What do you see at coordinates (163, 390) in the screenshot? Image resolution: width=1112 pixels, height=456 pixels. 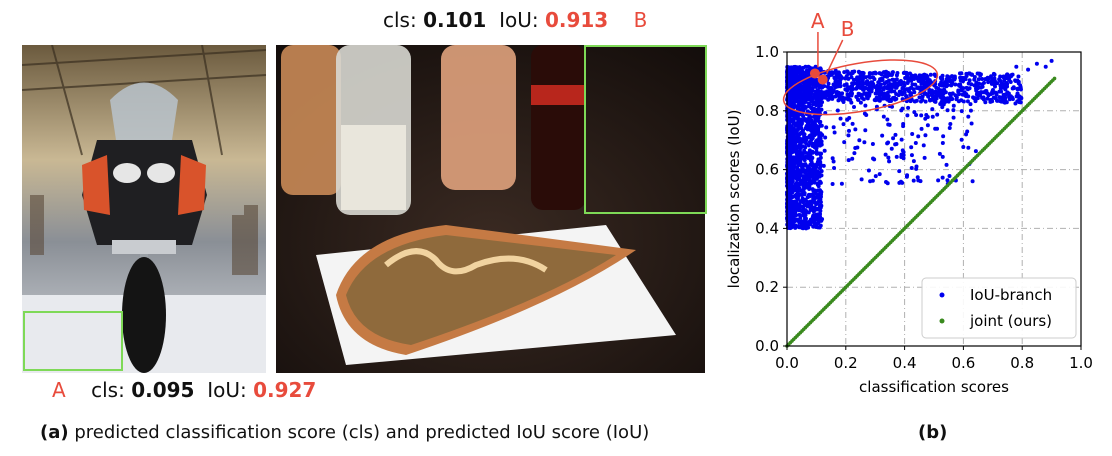 I see `cls-value: 0.095` at bounding box center [163, 390].